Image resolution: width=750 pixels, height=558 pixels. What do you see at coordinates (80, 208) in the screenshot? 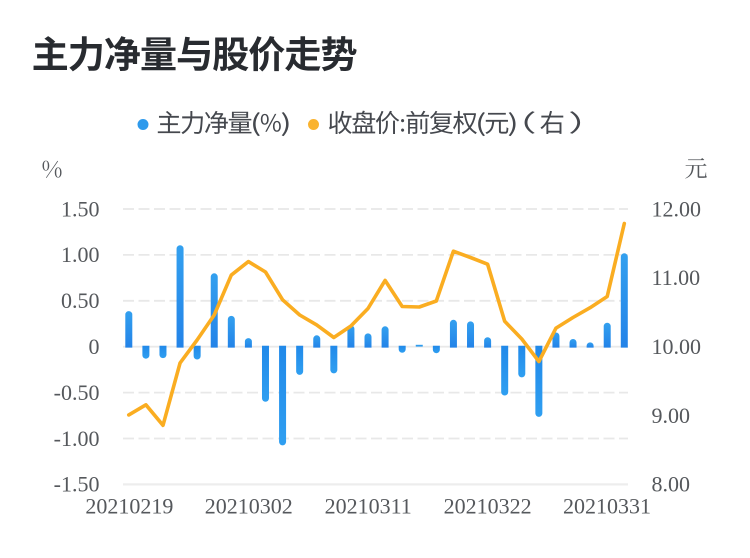
I see `svg-text: 1.50` at bounding box center [80, 208].